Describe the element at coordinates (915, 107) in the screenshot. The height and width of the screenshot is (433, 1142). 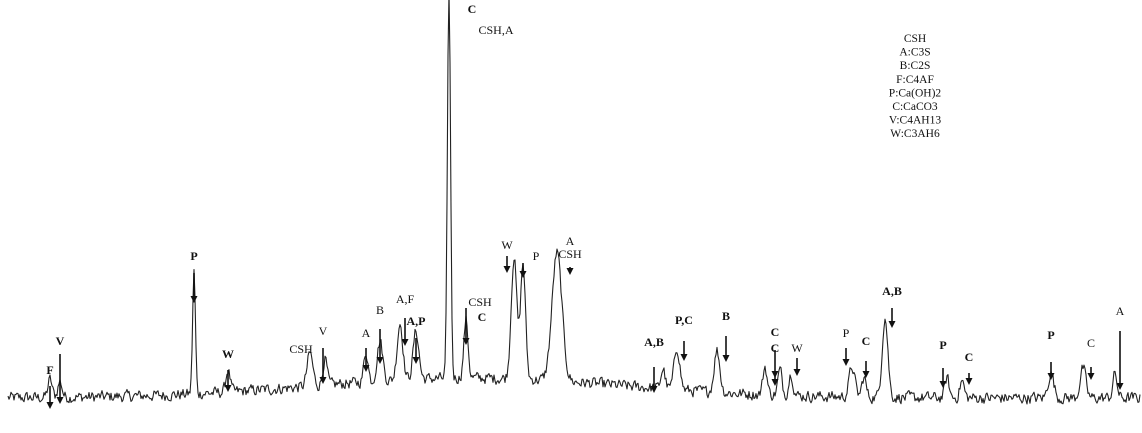
I see `legend-entry: C:CaCO3` at that location.